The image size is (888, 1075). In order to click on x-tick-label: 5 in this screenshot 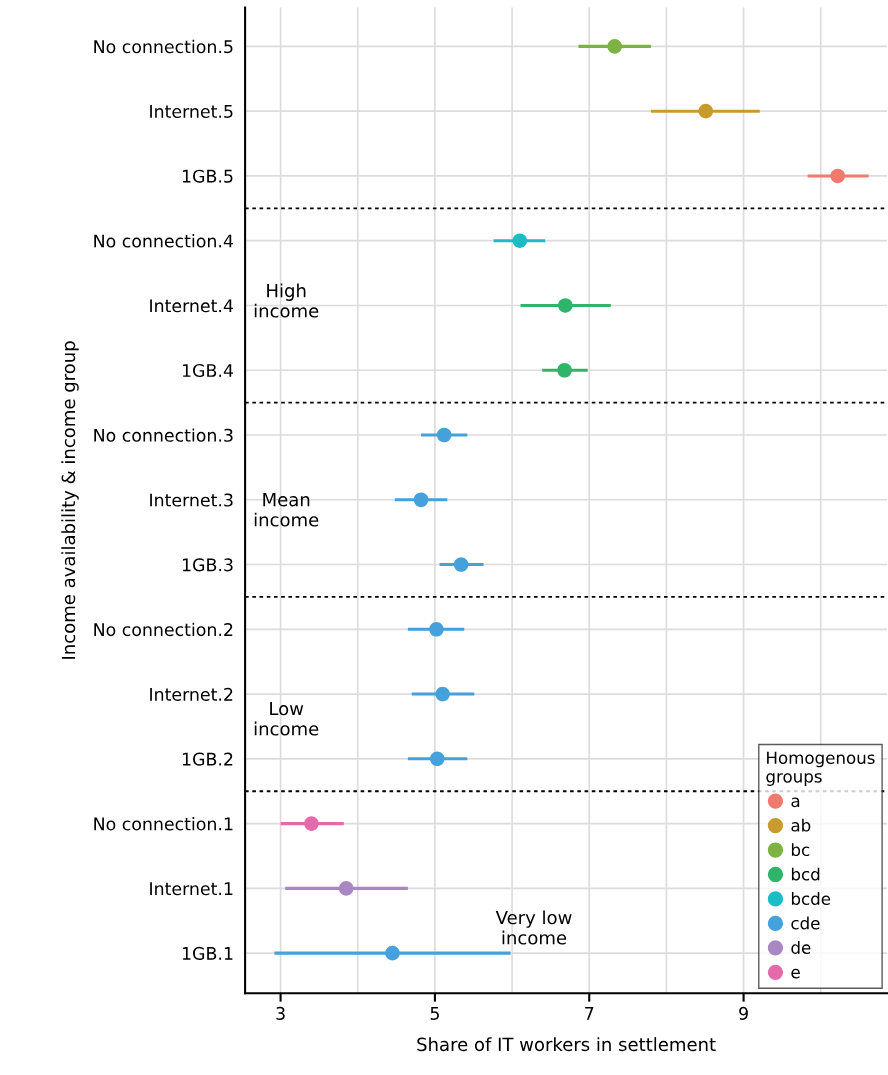, I will do `click(434, 1013)`.